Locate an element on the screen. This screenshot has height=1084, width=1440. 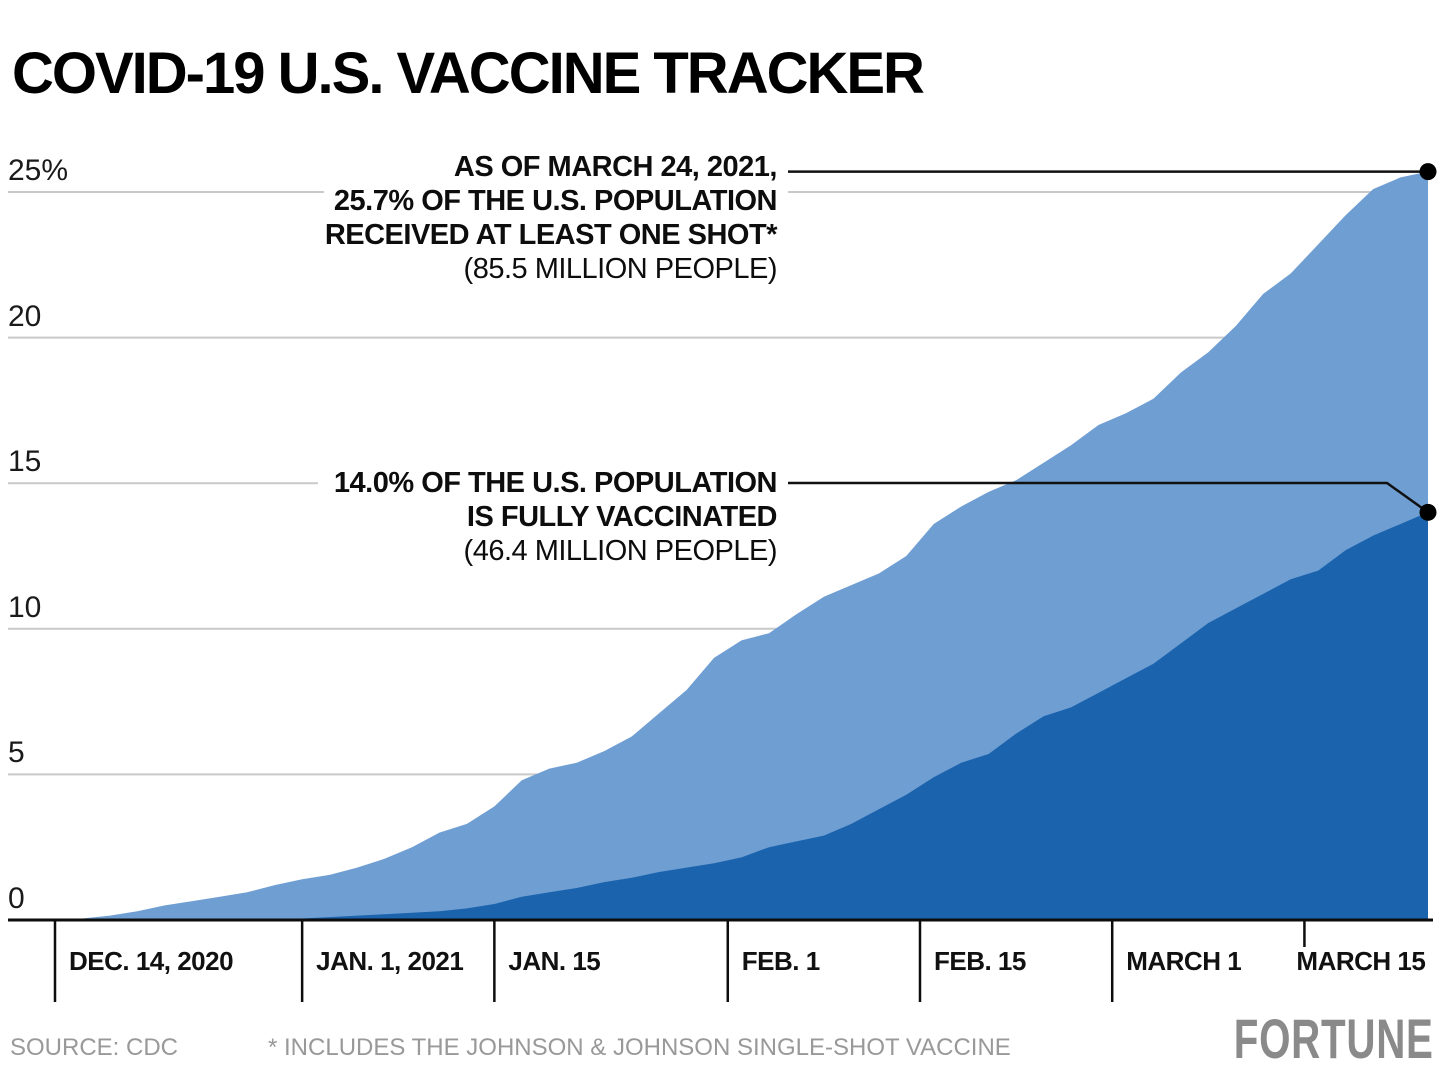
source-credit: SOURCE: CDC is located at coordinates (94, 1047).